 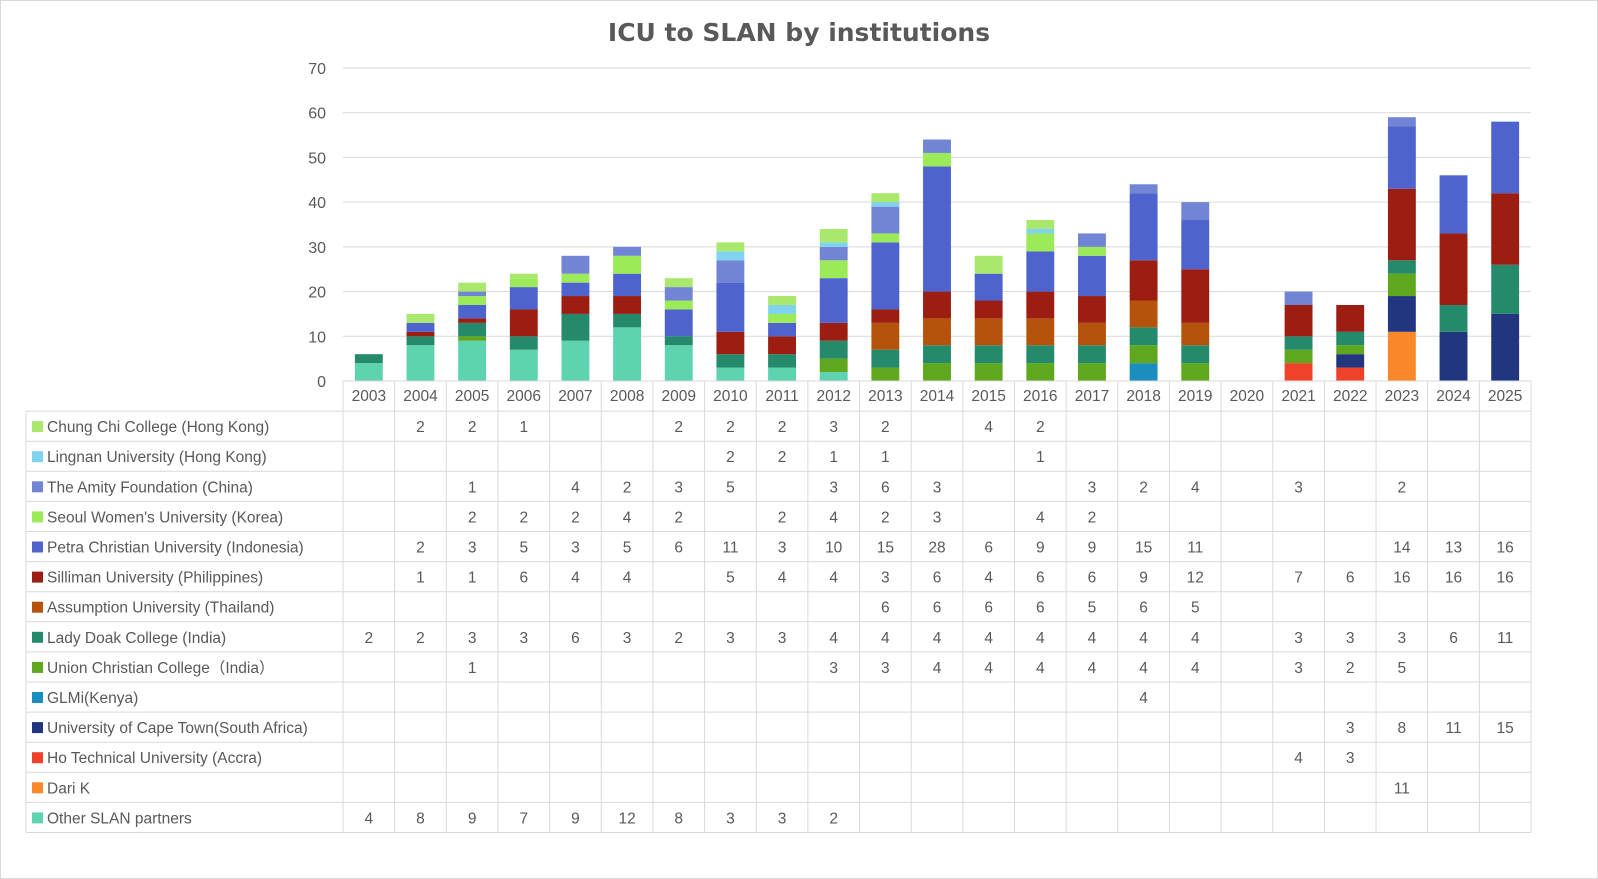 What do you see at coordinates (472, 396) in the screenshot?
I see `x-tick-label-2005: 2005` at bounding box center [472, 396].